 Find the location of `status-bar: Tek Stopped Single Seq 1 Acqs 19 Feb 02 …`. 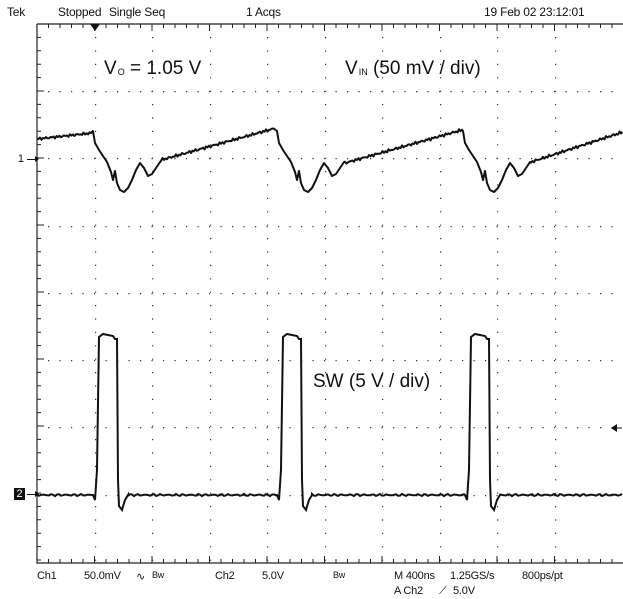

status-bar: Tek Stopped Single Seq 1 Acqs 19 Feb 02 … is located at coordinates (311, 11).